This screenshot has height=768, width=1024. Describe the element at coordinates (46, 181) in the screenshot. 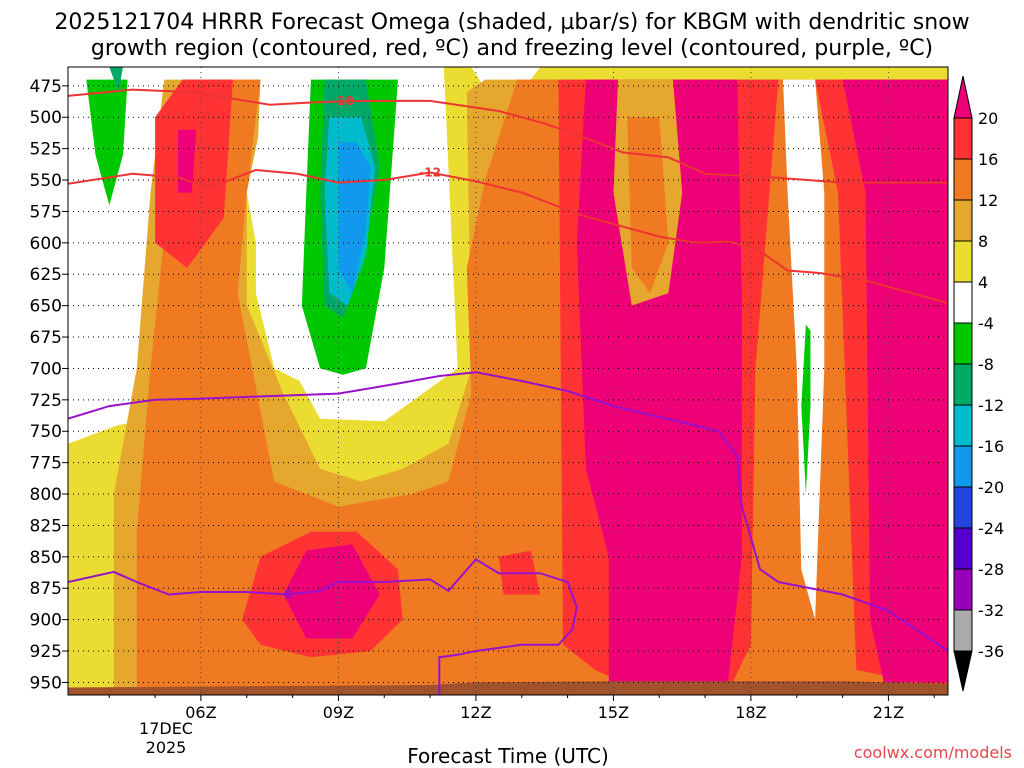

I see `y-tick-label: 550` at that location.